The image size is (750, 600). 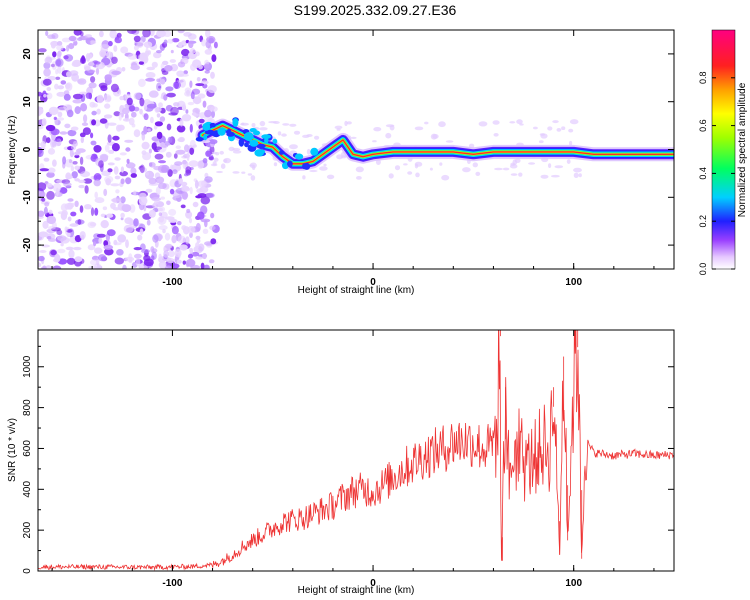 I want to click on y-tick-label: 400, so click(x=27, y=489).